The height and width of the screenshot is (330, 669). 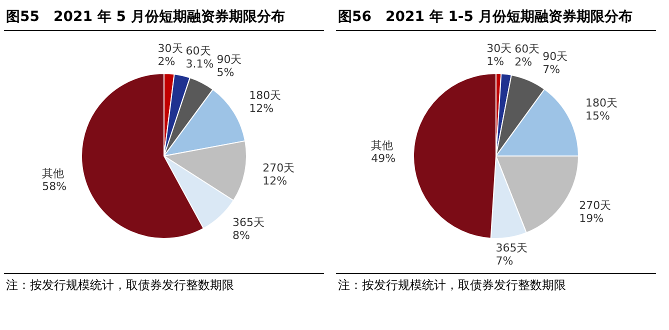 What do you see at coordinates (495, 61) in the screenshot?
I see `data-label: 1%` at bounding box center [495, 61].